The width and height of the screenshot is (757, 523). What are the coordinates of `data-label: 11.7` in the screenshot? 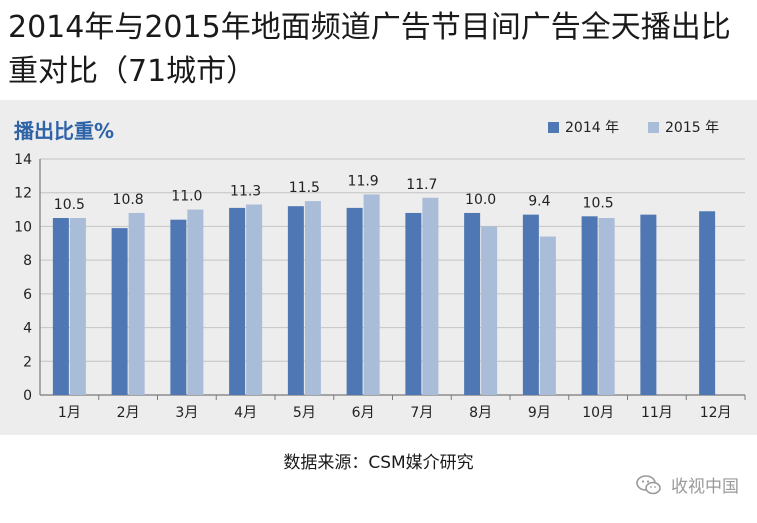 It's located at (421, 185).